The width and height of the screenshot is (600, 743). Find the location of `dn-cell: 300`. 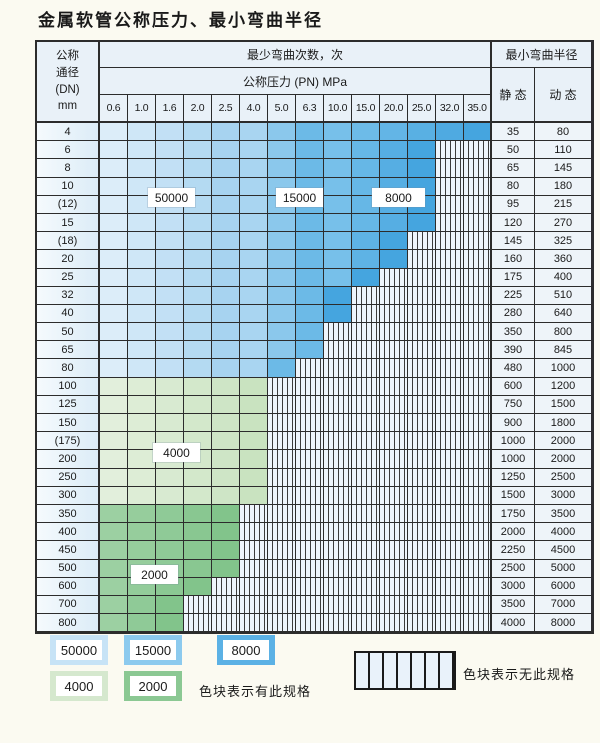

dn-cell: 300 is located at coordinates (68, 495).